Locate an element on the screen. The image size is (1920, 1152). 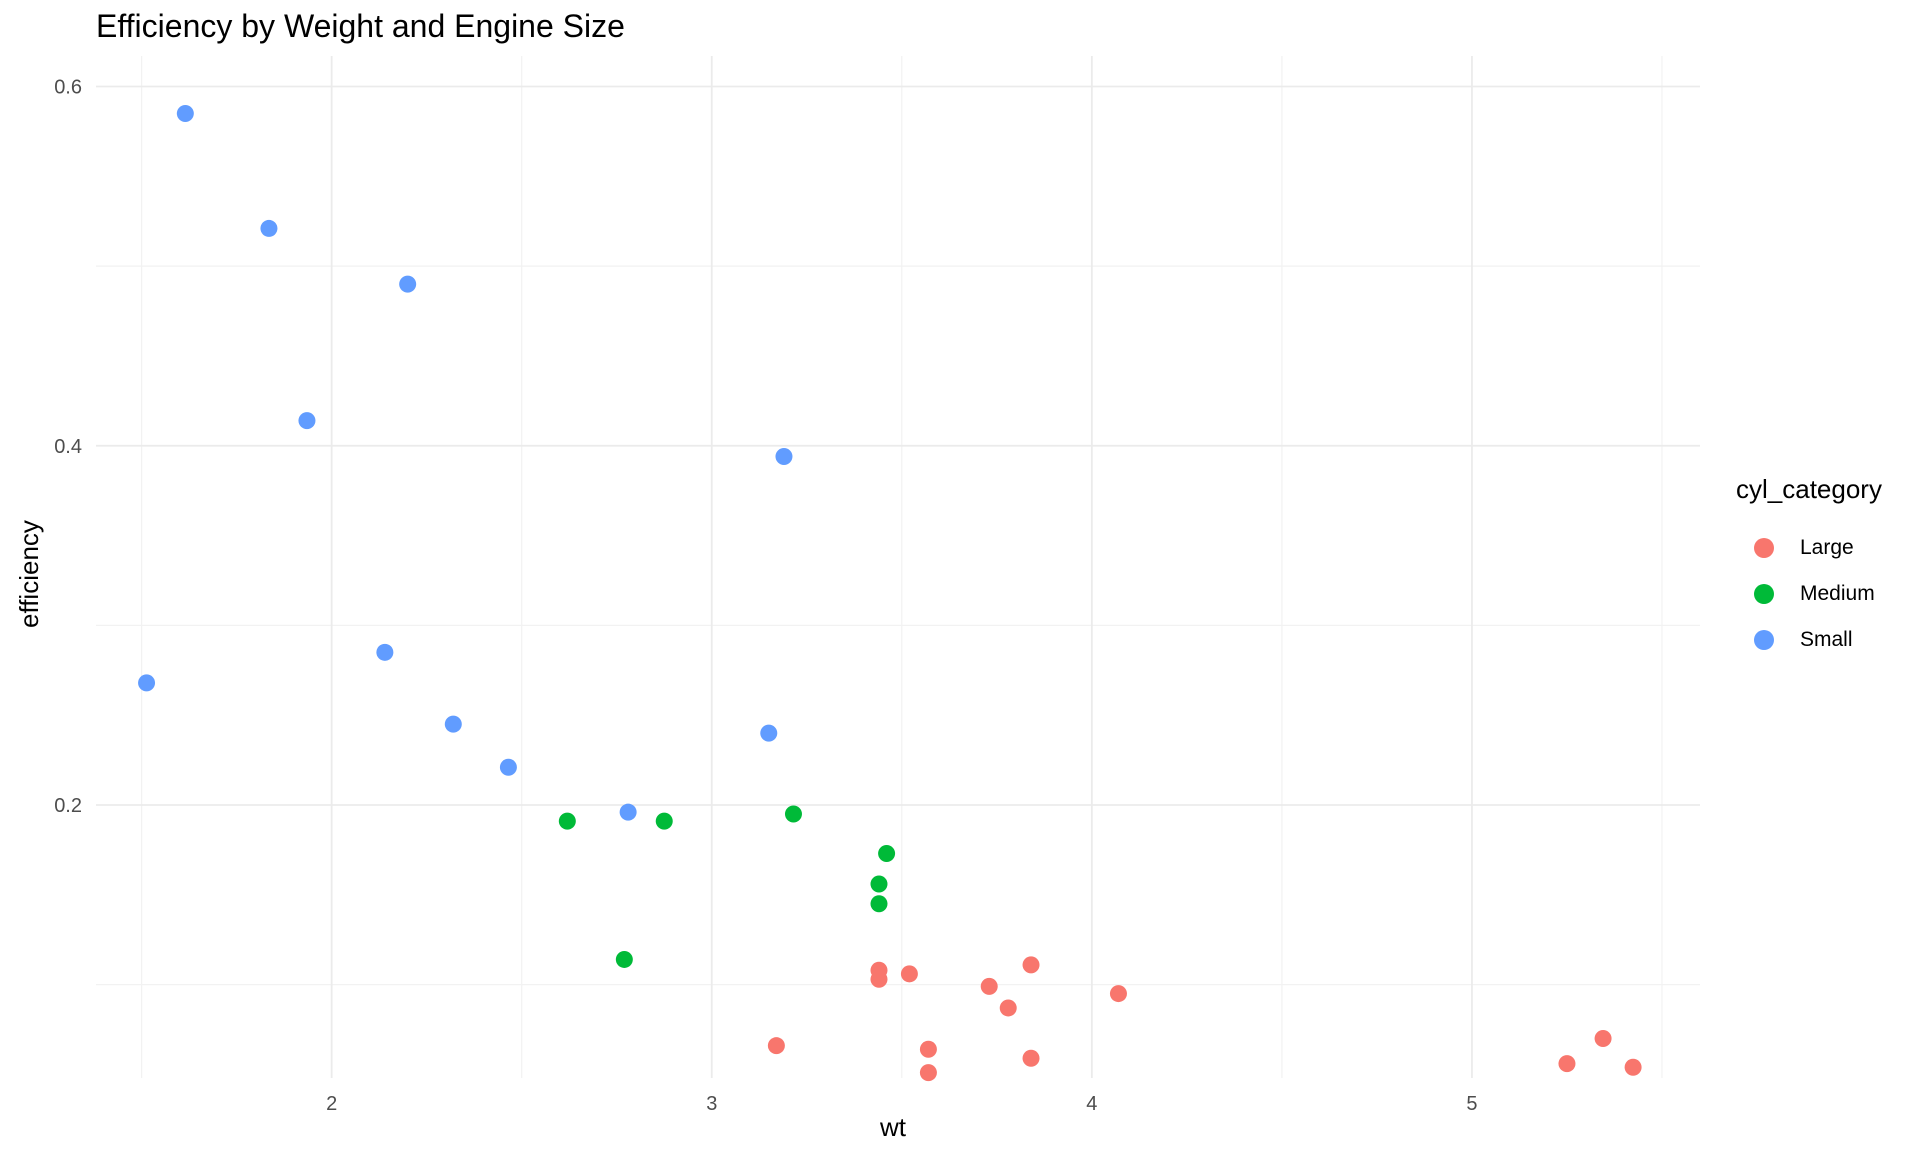
y-tick-labels: 0.2 0.4 0.6 is located at coordinates (68, 447).